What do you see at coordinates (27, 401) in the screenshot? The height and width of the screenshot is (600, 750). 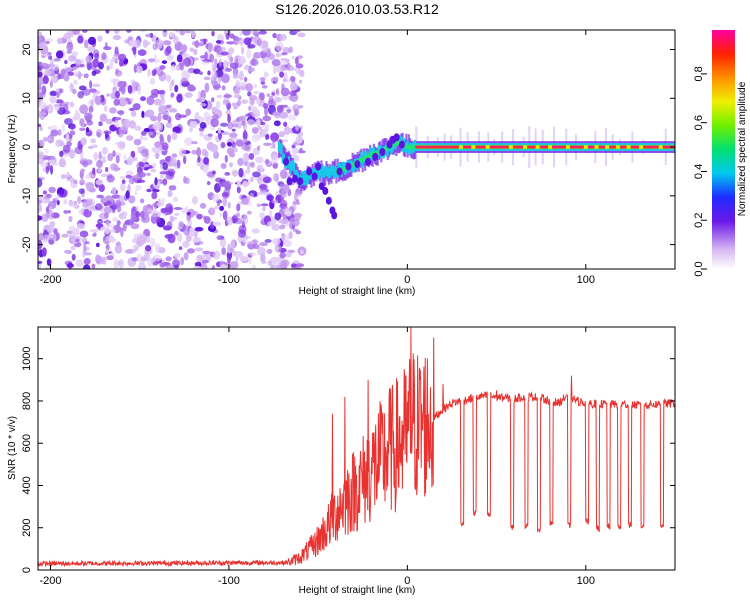 I see `y-tick-label: 800` at bounding box center [27, 401].